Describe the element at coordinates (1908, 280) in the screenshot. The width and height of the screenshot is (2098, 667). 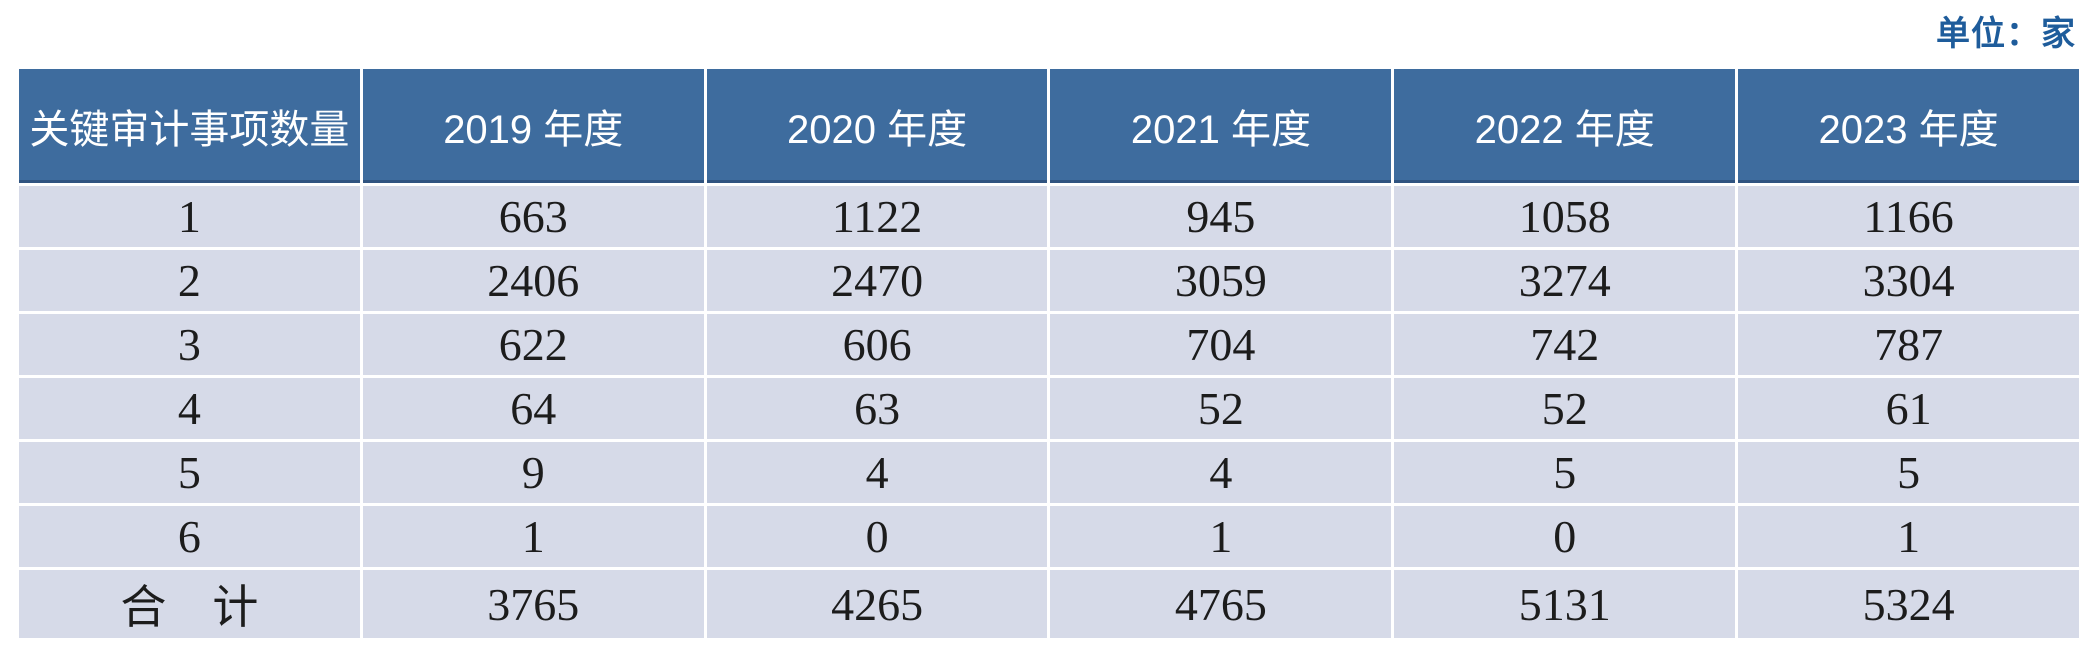
I see `value-cell: 3304` at that location.